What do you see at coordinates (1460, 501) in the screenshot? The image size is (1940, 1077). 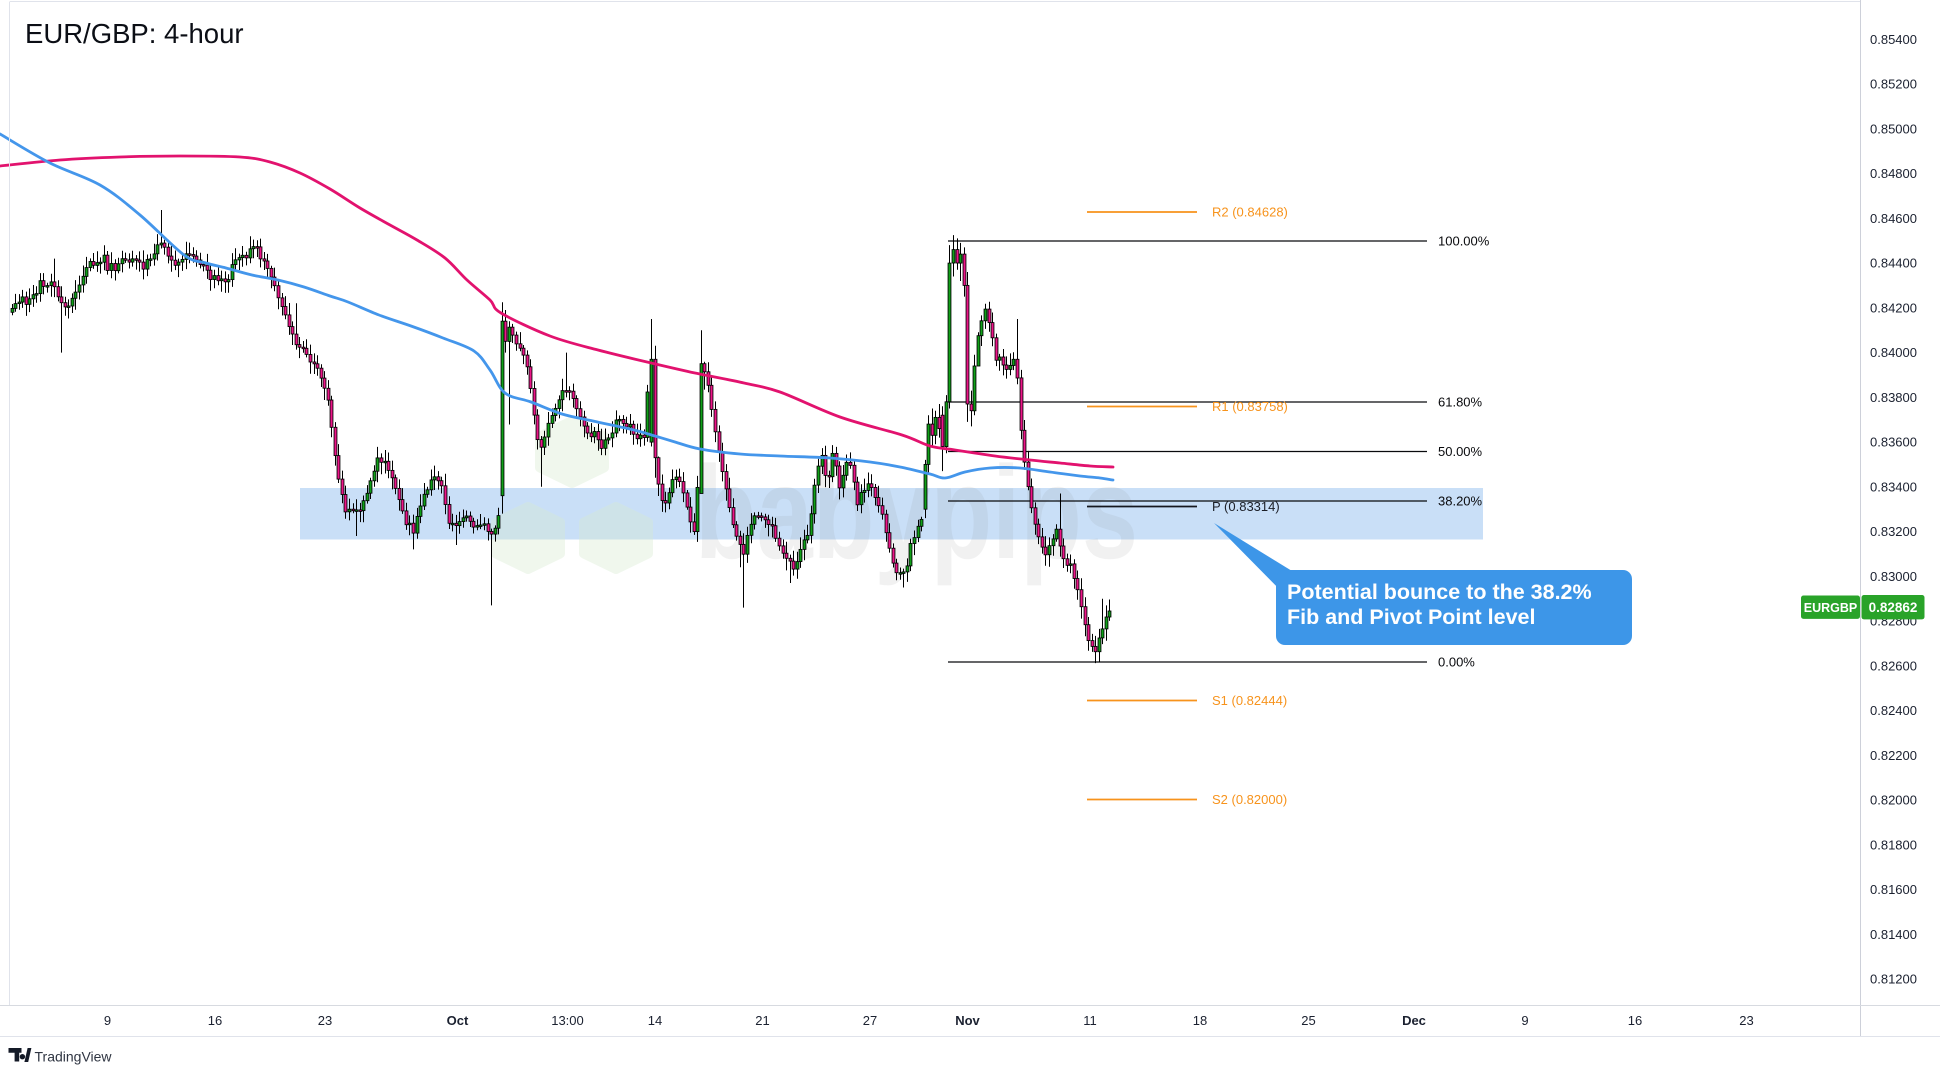 I see `svg-text: 38.20%` at bounding box center [1460, 501].